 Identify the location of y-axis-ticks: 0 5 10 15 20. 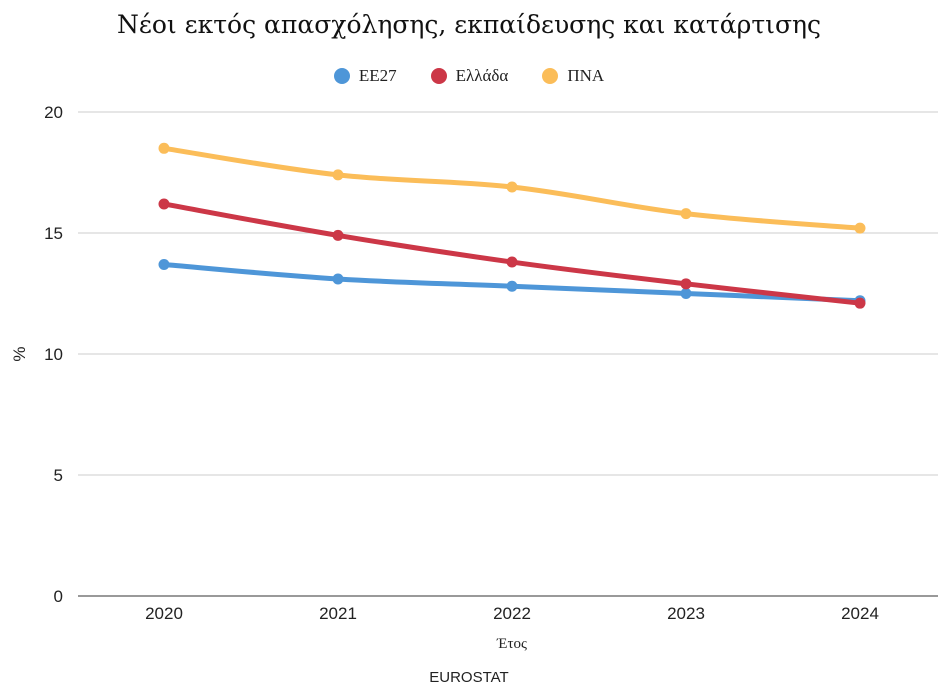
(53, 354).